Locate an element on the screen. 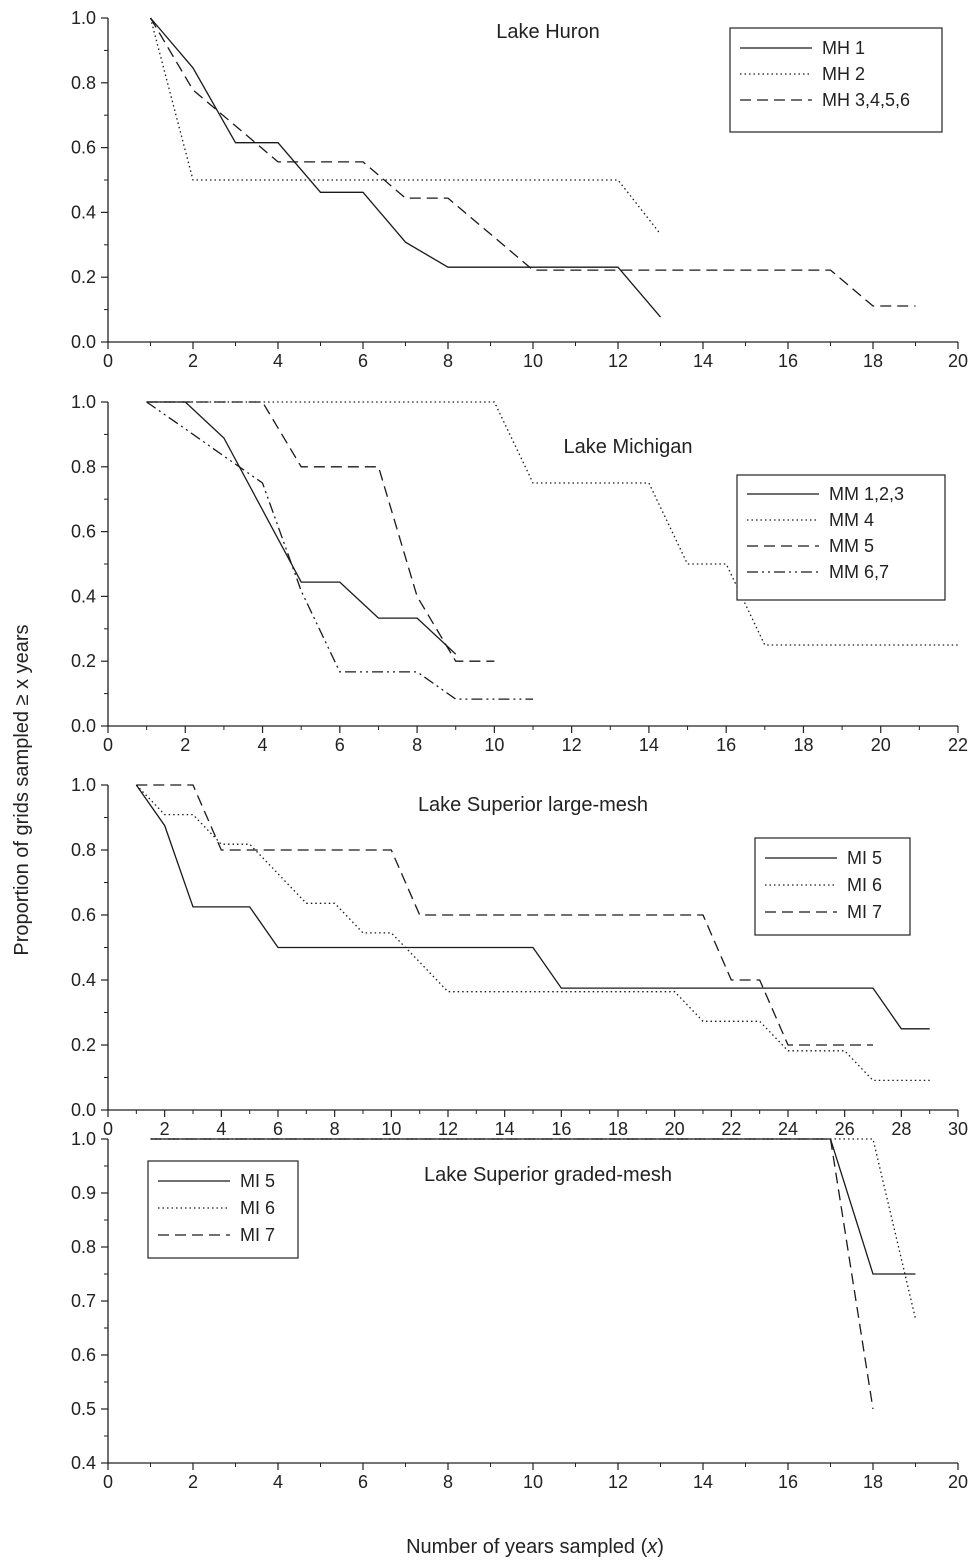 The image size is (979, 1568). legend-label: MM 4 is located at coordinates (851, 520).